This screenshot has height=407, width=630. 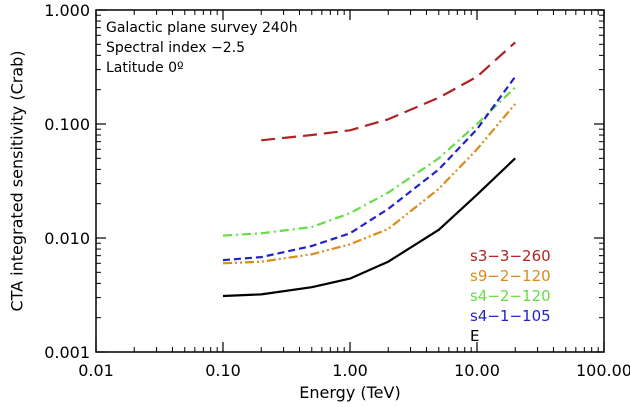 What do you see at coordinates (67, 124) in the screenshot?
I see `y-tick-label: 0.100` at bounding box center [67, 124].